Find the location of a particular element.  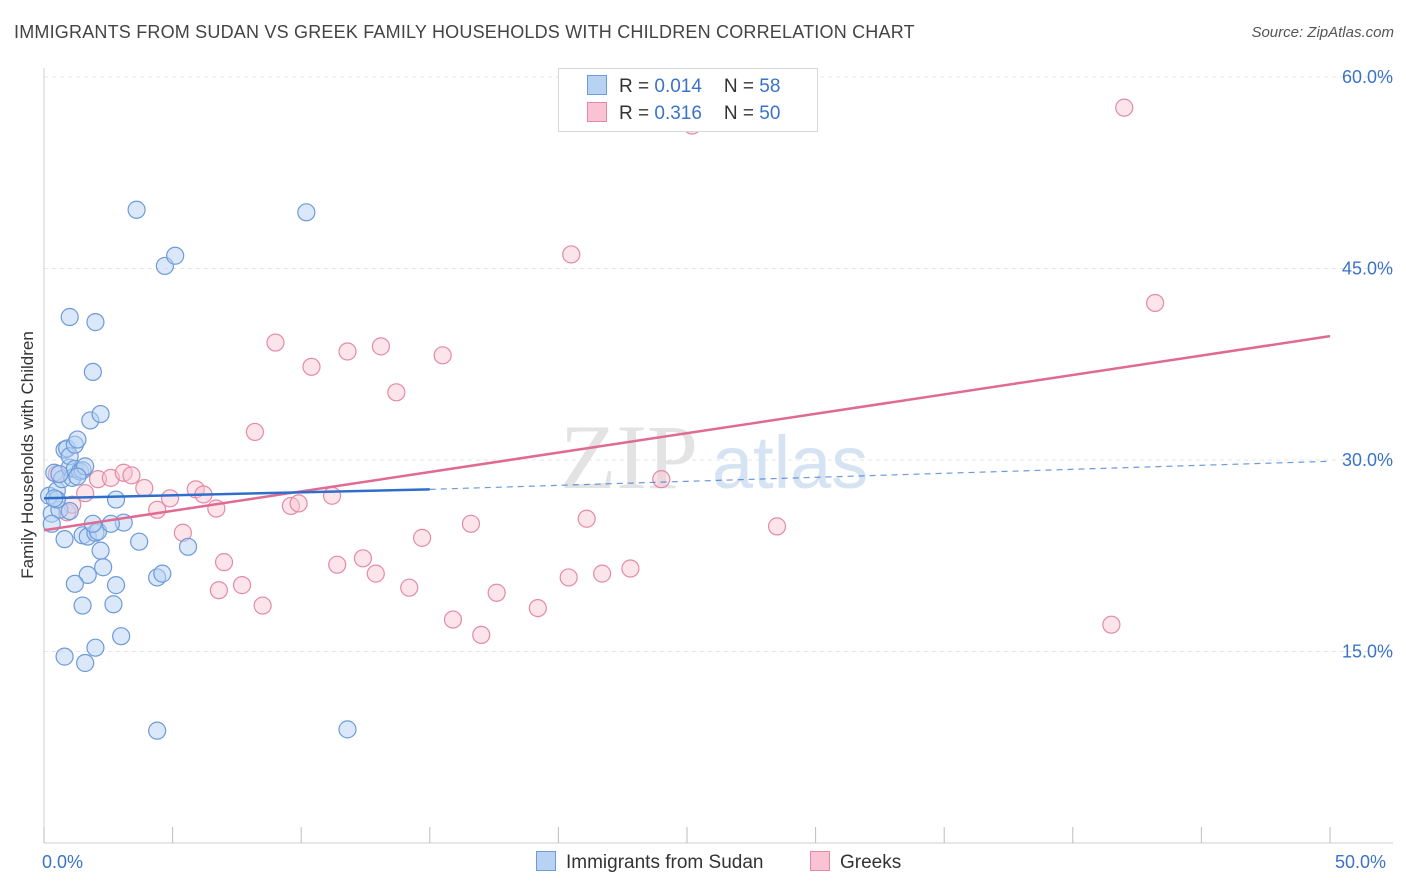

sudan-swatch is located at coordinates (597, 85).